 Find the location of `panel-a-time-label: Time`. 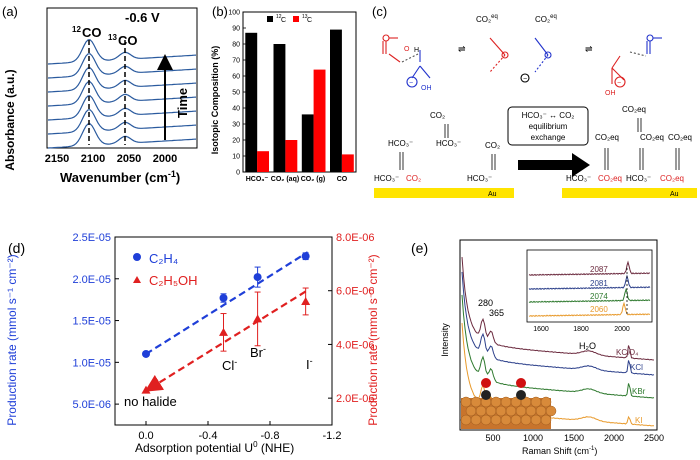

panel-a-time-label: Time is located at coordinates (182, 103).